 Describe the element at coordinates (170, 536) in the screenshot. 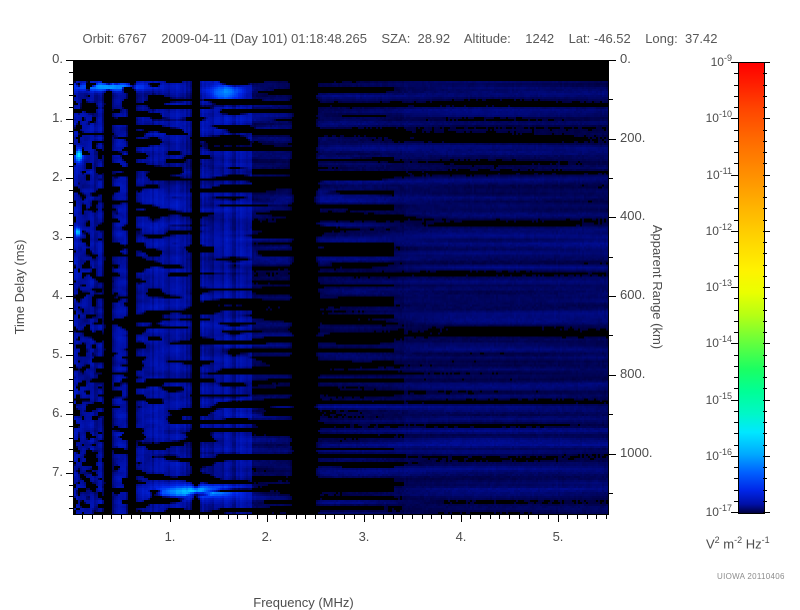

I see `x-axis-tick-label: 1.` at that location.